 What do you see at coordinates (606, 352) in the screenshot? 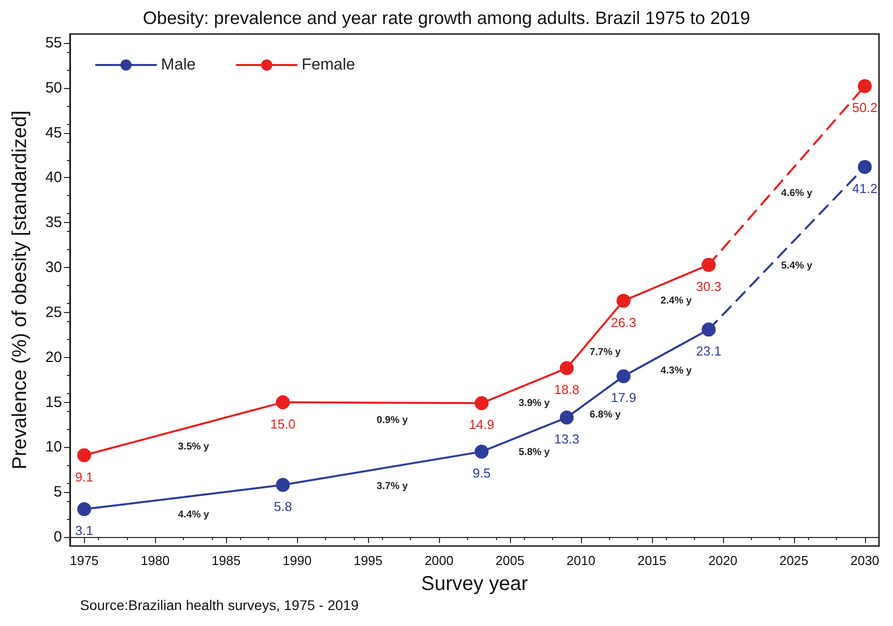
I see `annotation: 7.7% y` at bounding box center [606, 352].